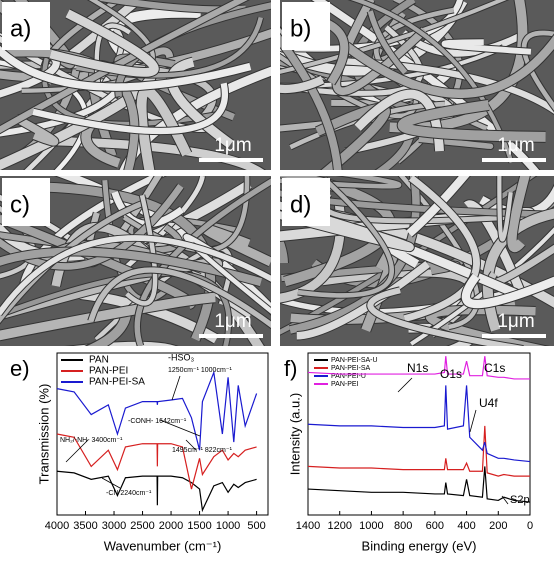  I want to click on annotation: O1s, so click(451, 374).